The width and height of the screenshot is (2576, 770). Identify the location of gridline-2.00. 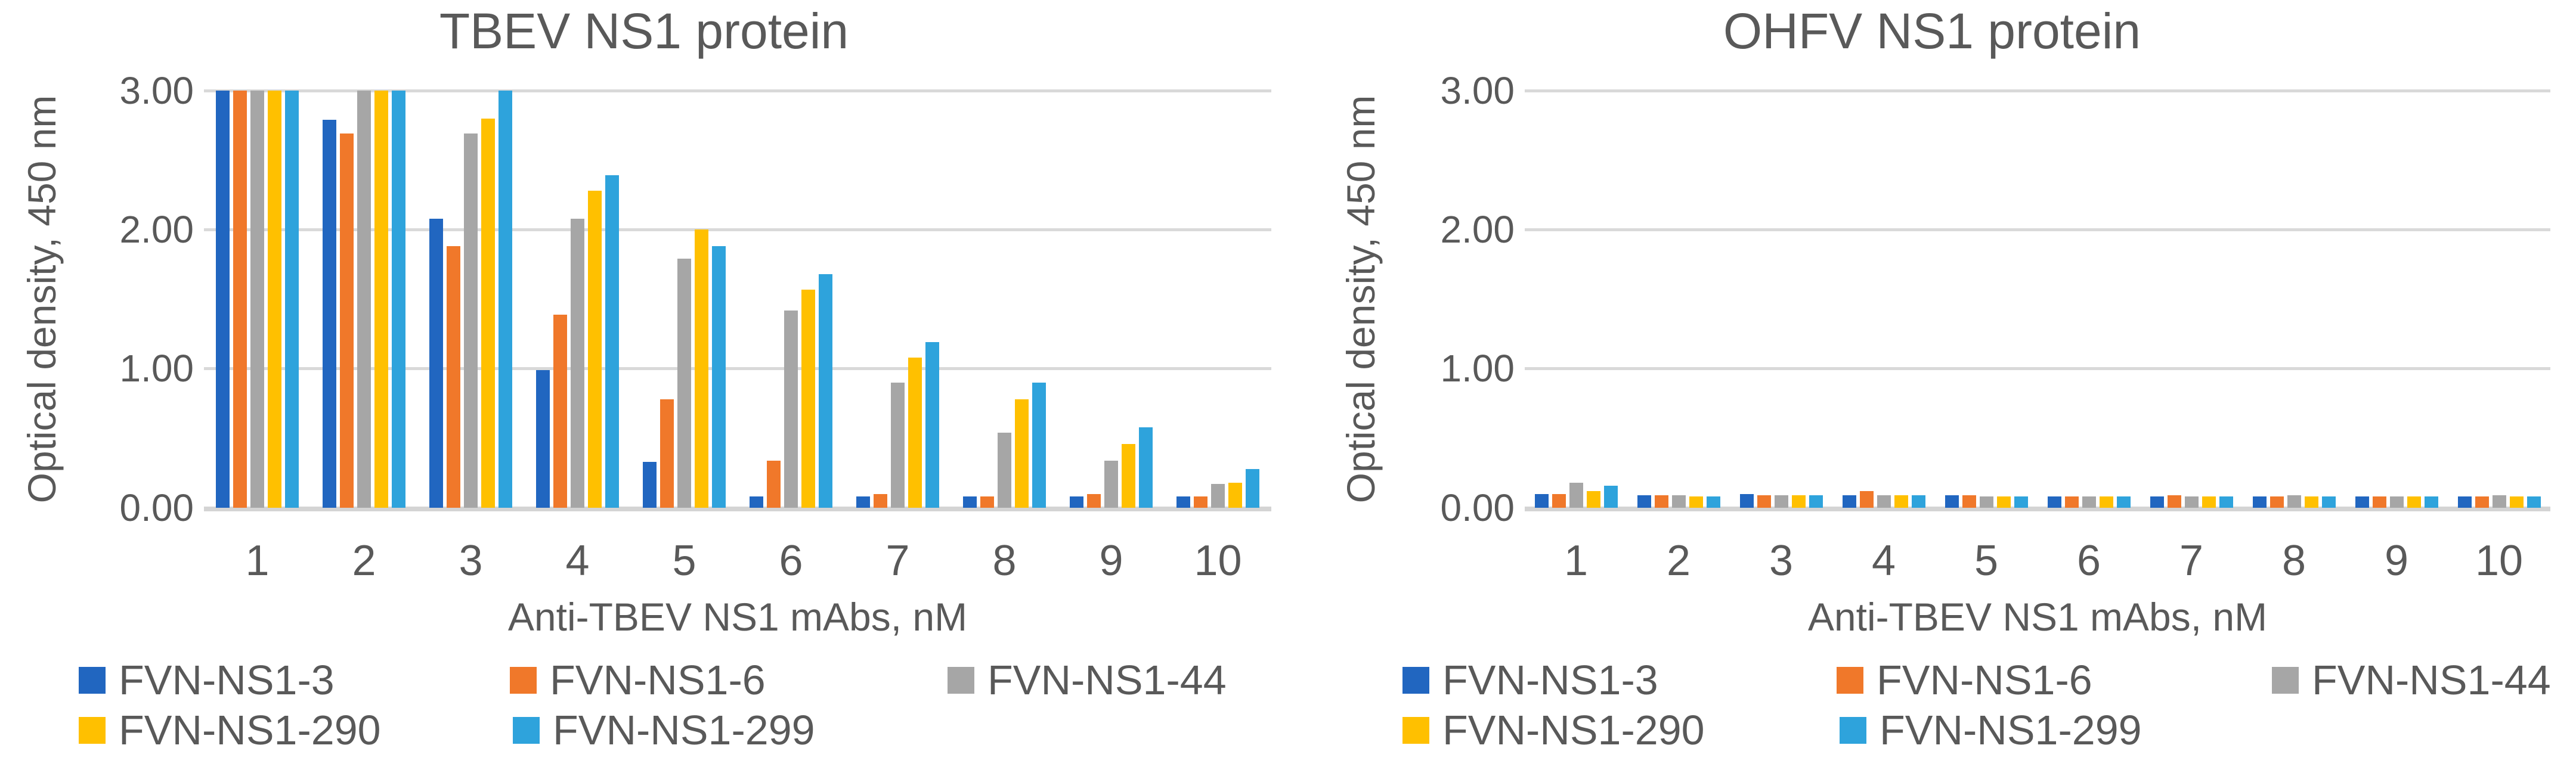
(737, 229).